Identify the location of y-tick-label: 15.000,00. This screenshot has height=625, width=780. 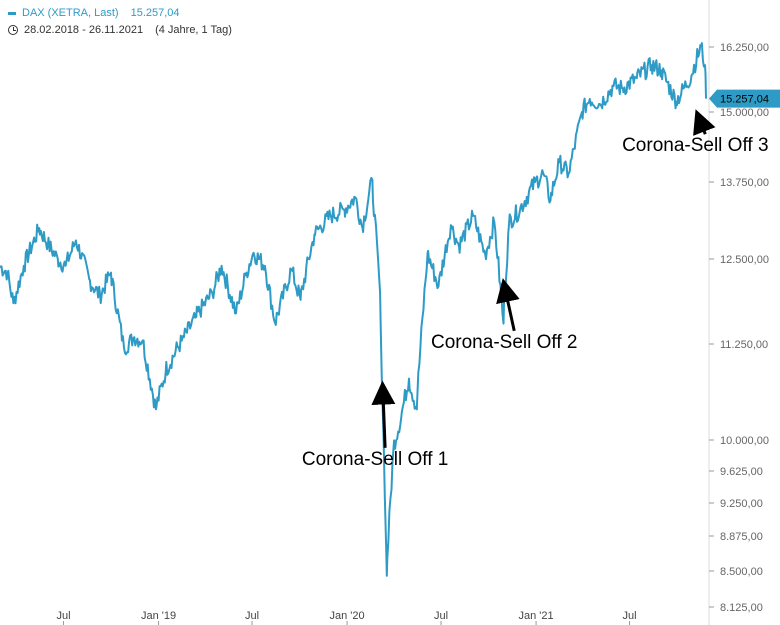
(744, 113).